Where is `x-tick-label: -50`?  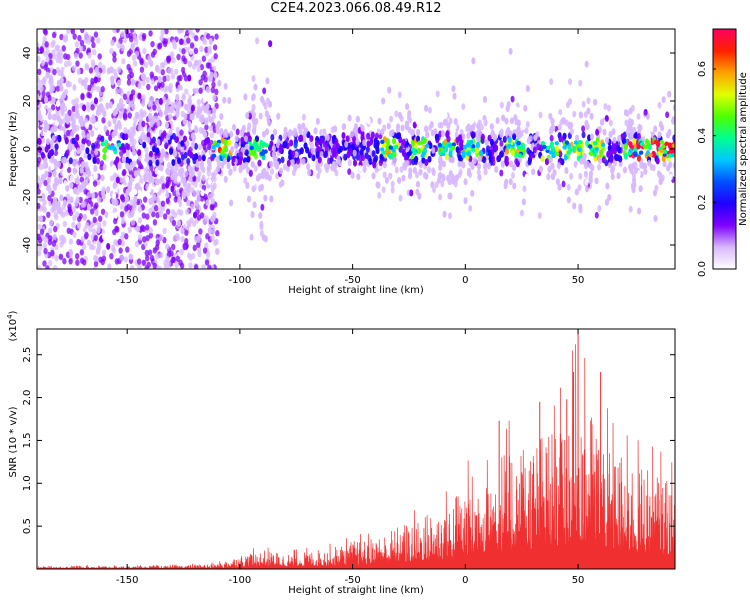 x-tick-label: -50 is located at coordinates (352, 580).